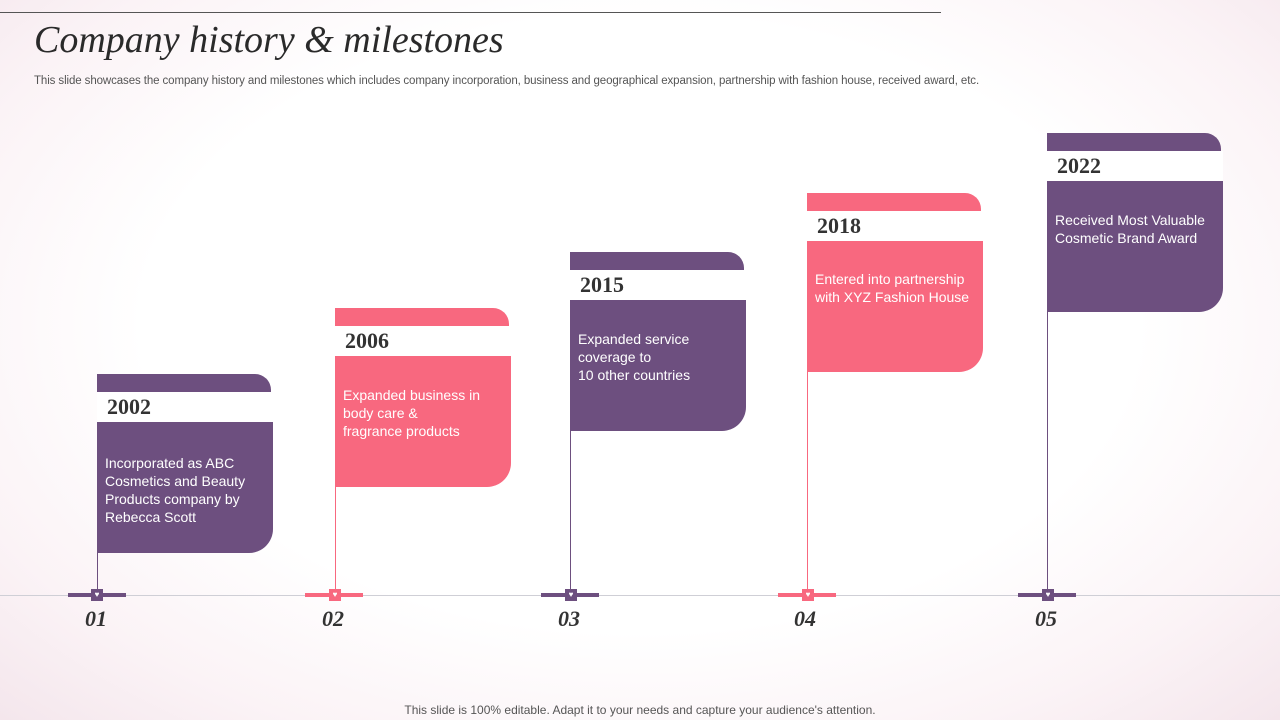 This screenshot has width=1280, height=720. What do you see at coordinates (569, 618) in the screenshot?
I see `milestone-number: 03` at bounding box center [569, 618].